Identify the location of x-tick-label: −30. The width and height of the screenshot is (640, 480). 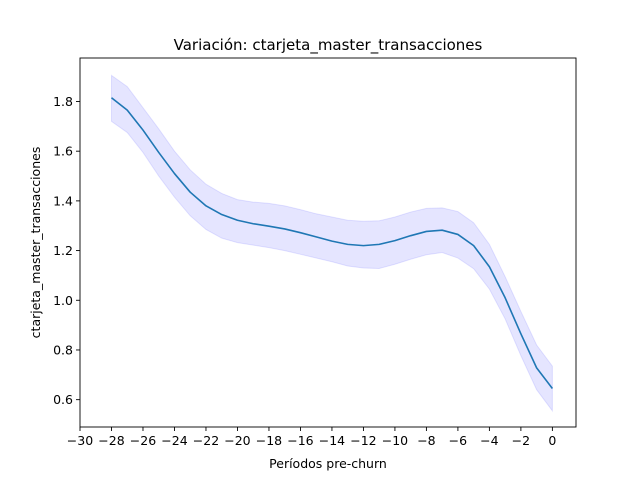
(80, 440).